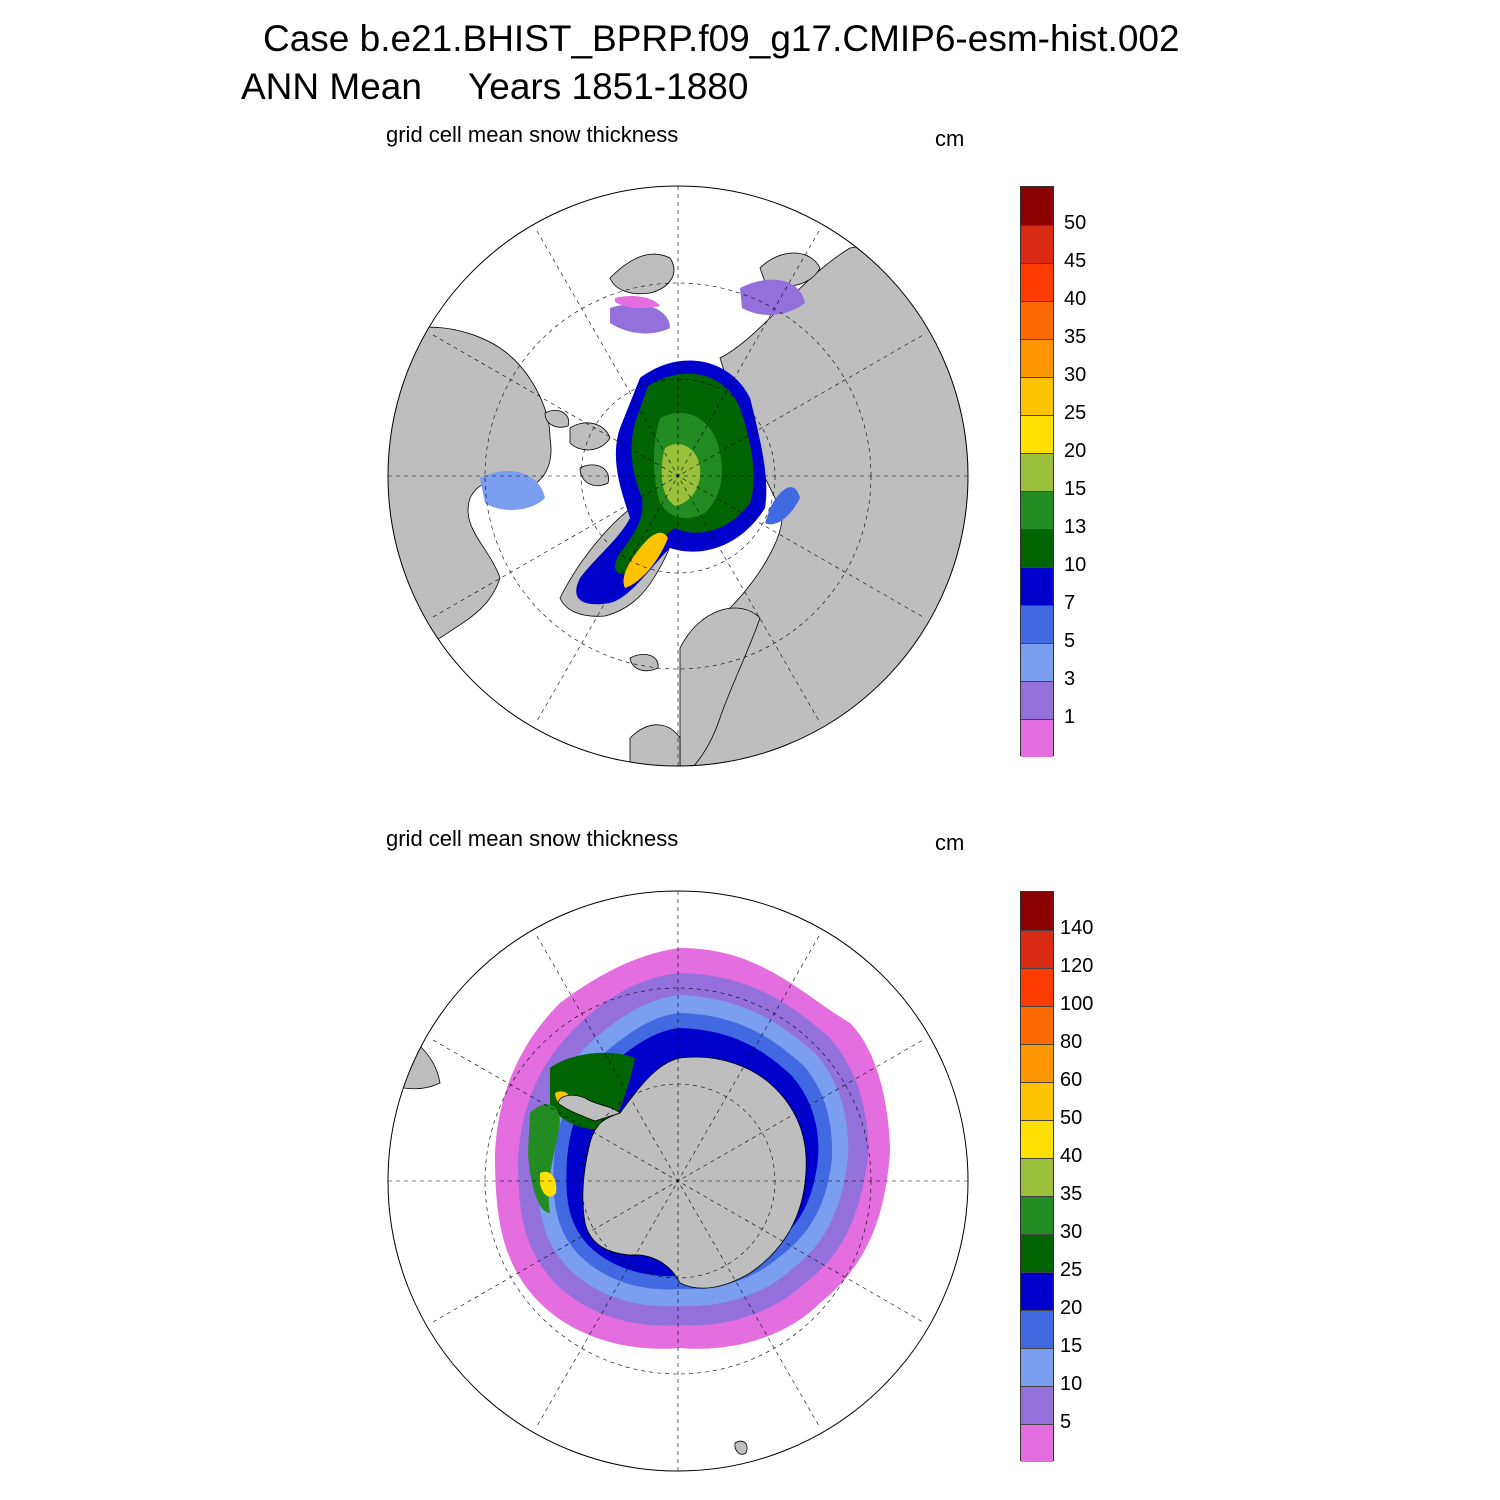 The width and height of the screenshot is (1500, 1500). I want to click on colorbar-tick-label: 140, so click(1077, 928).